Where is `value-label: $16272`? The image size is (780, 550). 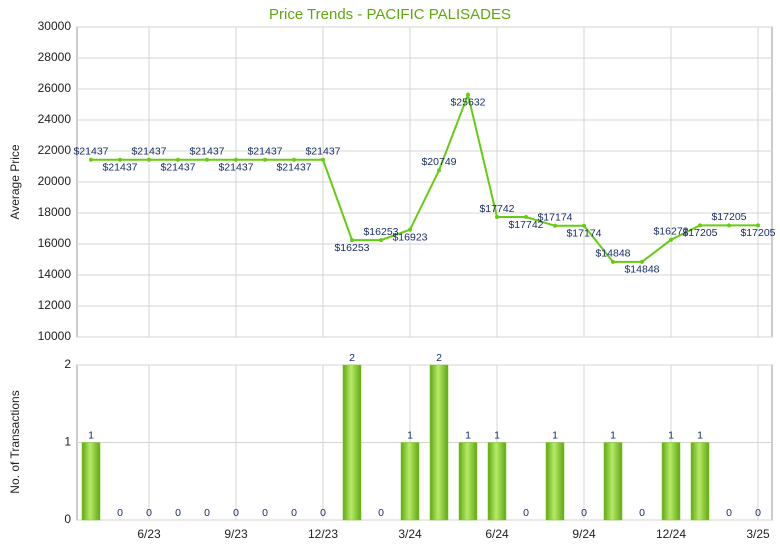 value-label: $16272 is located at coordinates (670, 232).